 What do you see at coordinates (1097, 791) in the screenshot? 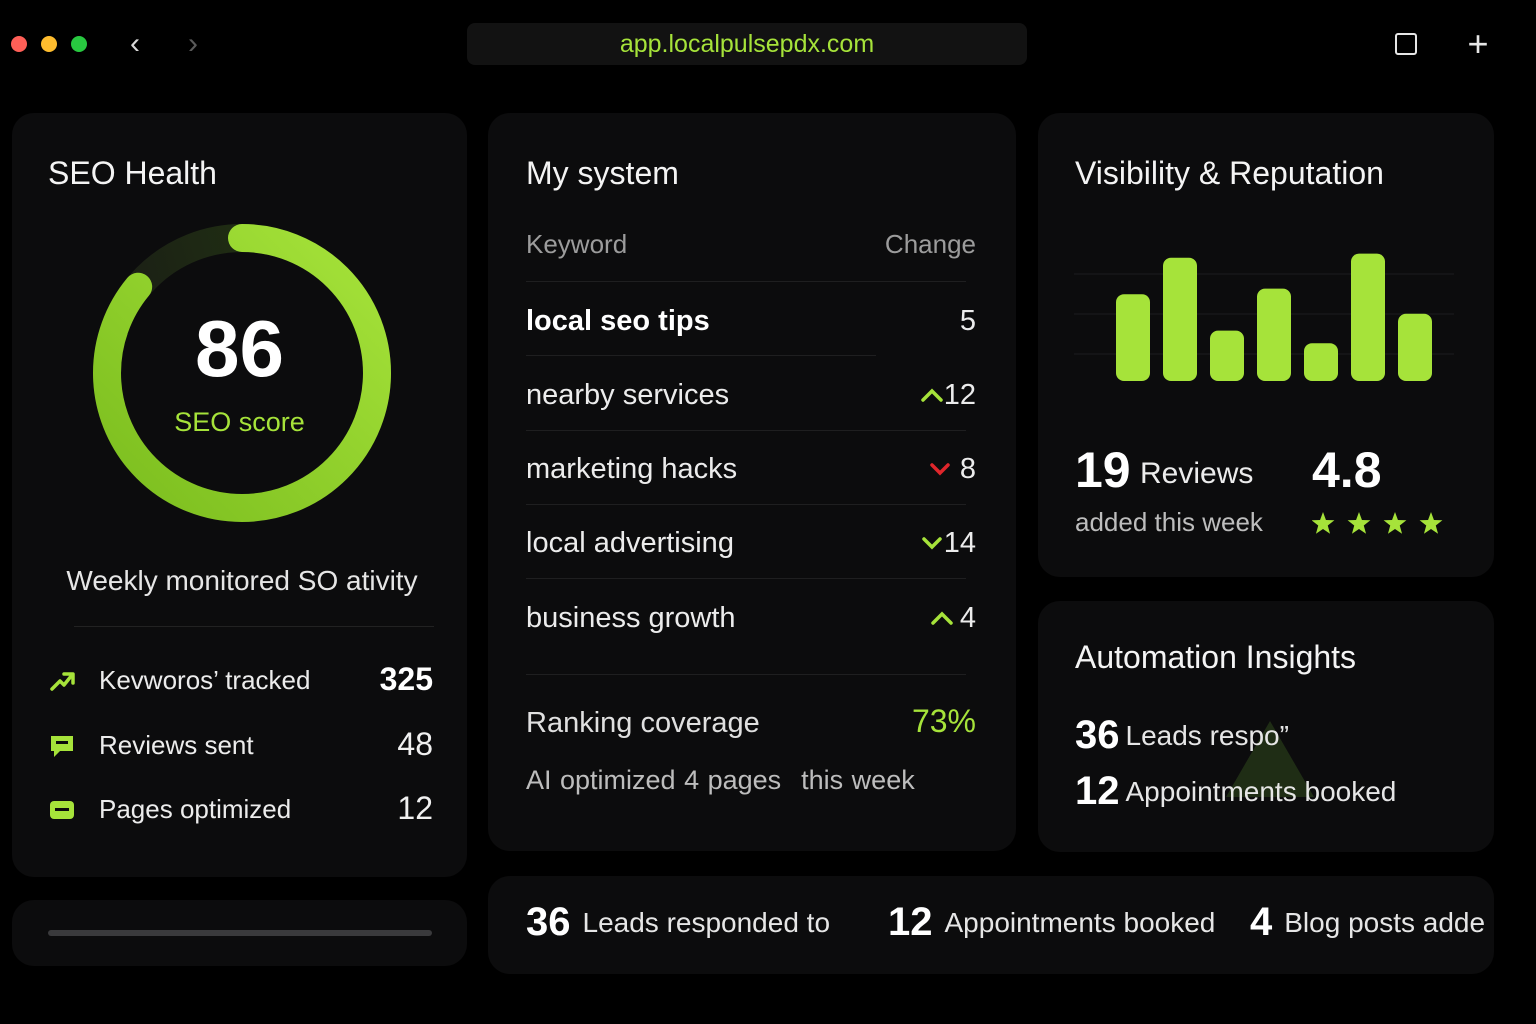
I see `appointments-count: 12` at bounding box center [1097, 791].